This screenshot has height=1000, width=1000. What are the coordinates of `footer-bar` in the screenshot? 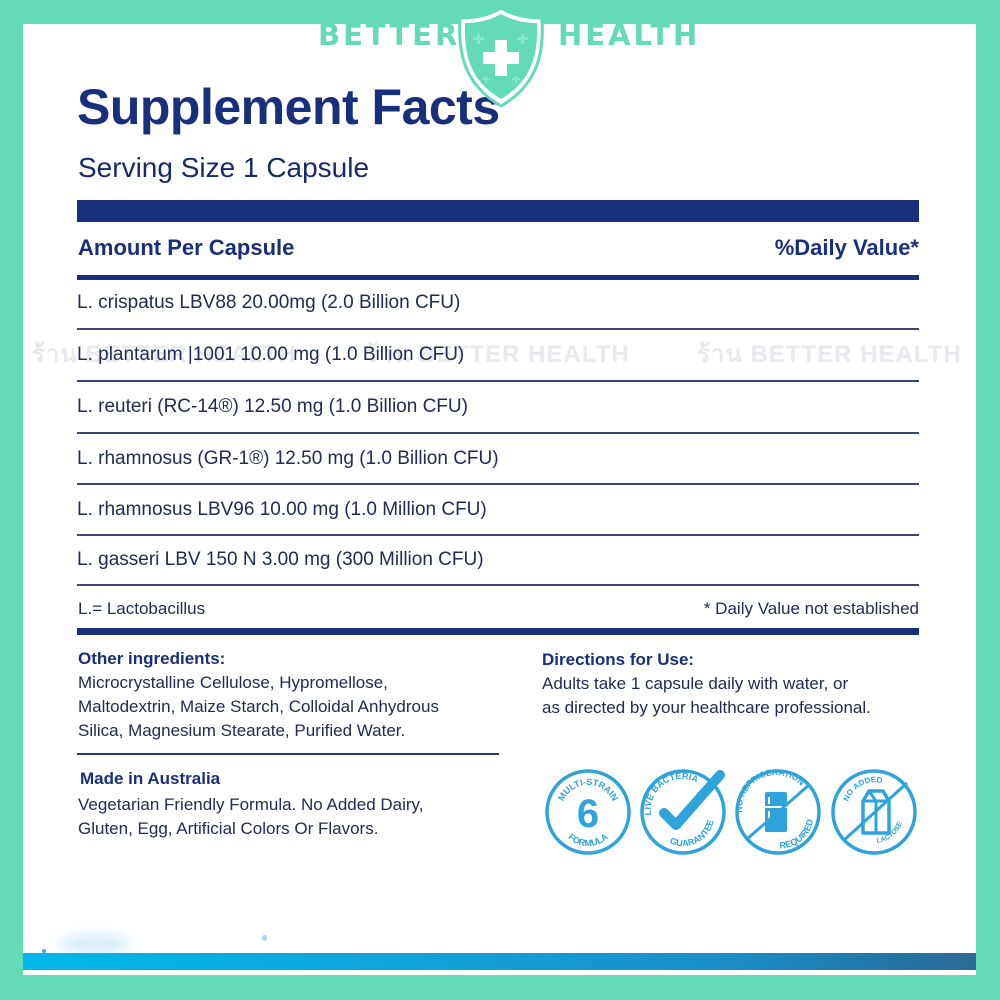 It's located at (498, 631).